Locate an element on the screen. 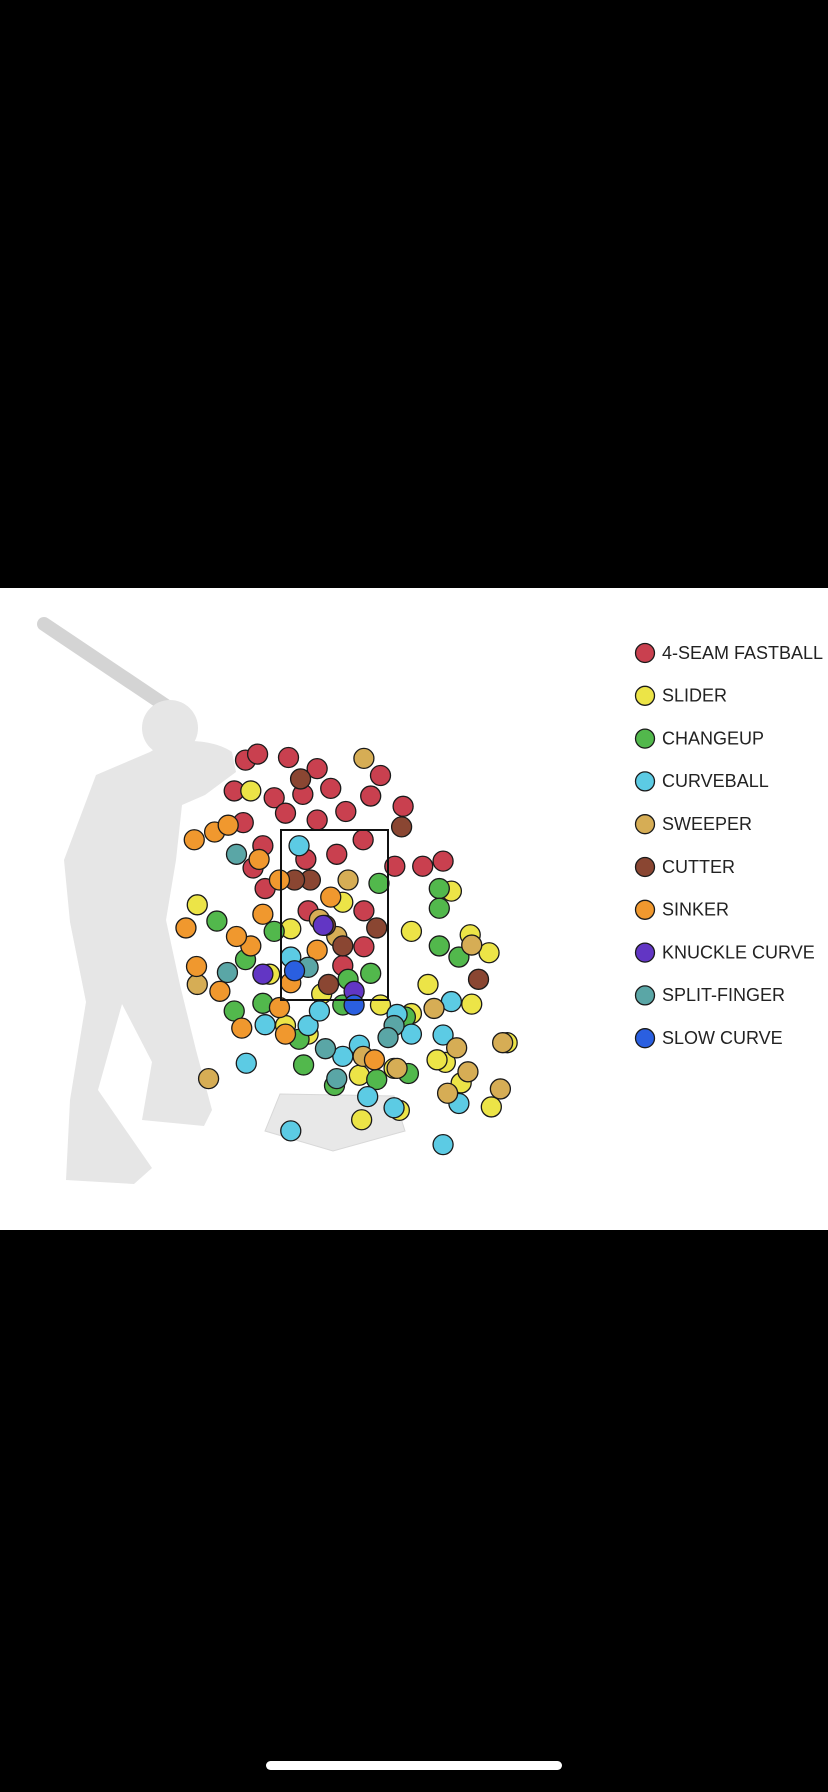  legend-label: SLIDER is located at coordinates (694, 696).